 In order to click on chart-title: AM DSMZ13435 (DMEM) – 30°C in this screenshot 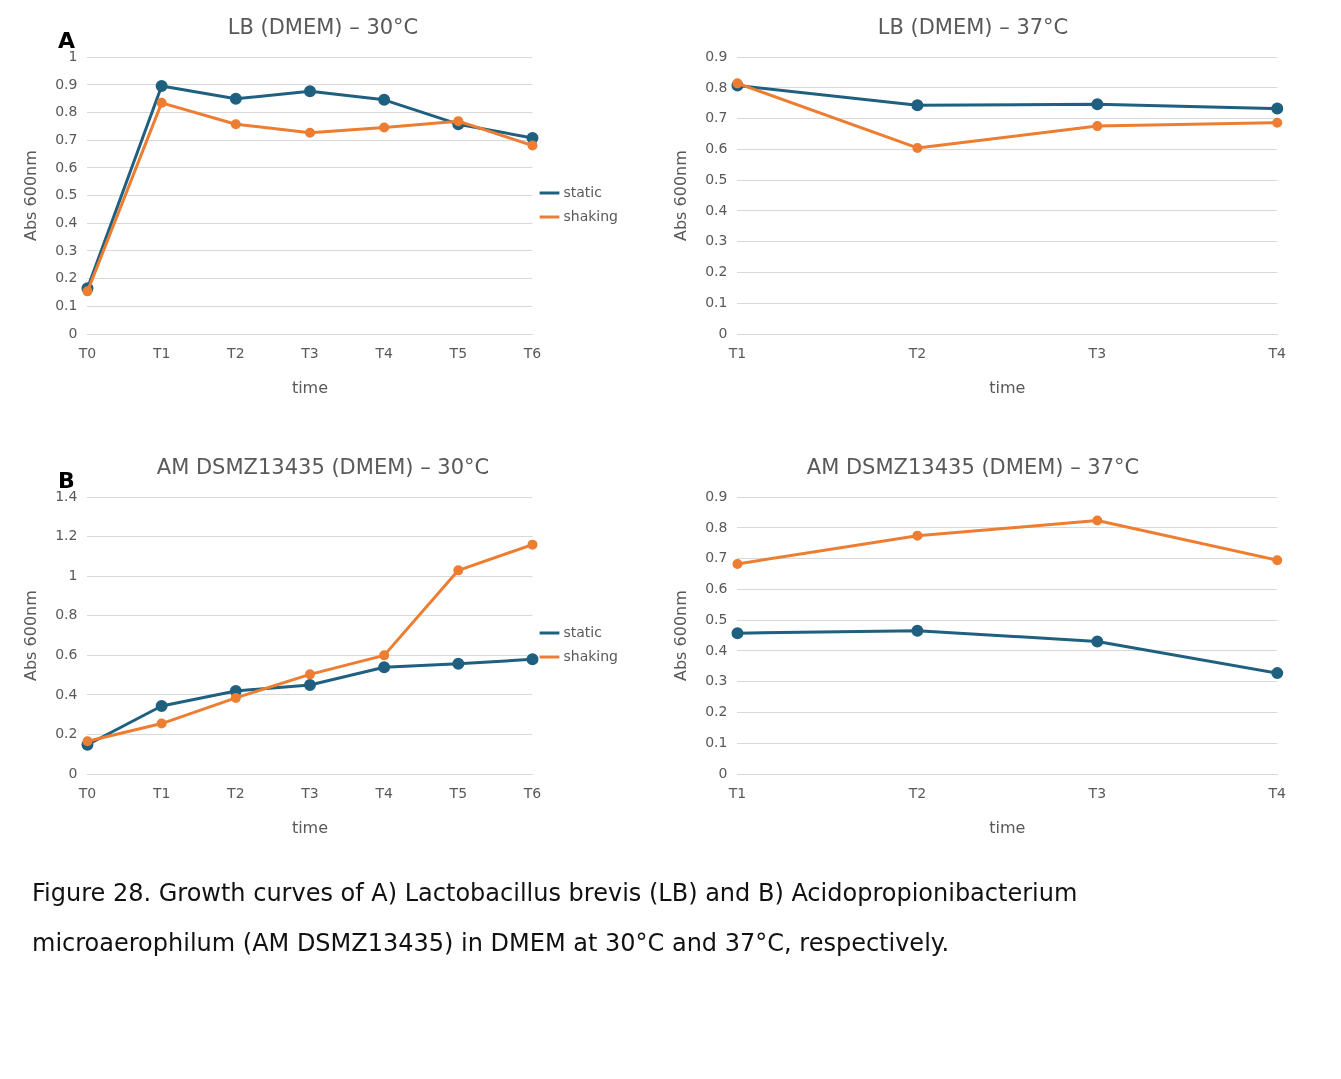, I will do `click(323, 467)`.